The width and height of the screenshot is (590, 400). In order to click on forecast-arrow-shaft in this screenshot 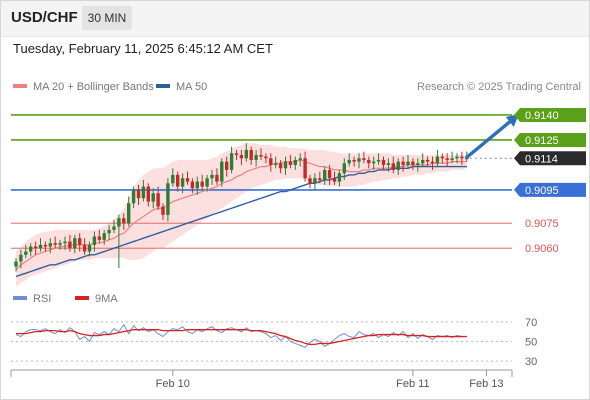, I will do `click(489, 139)`.